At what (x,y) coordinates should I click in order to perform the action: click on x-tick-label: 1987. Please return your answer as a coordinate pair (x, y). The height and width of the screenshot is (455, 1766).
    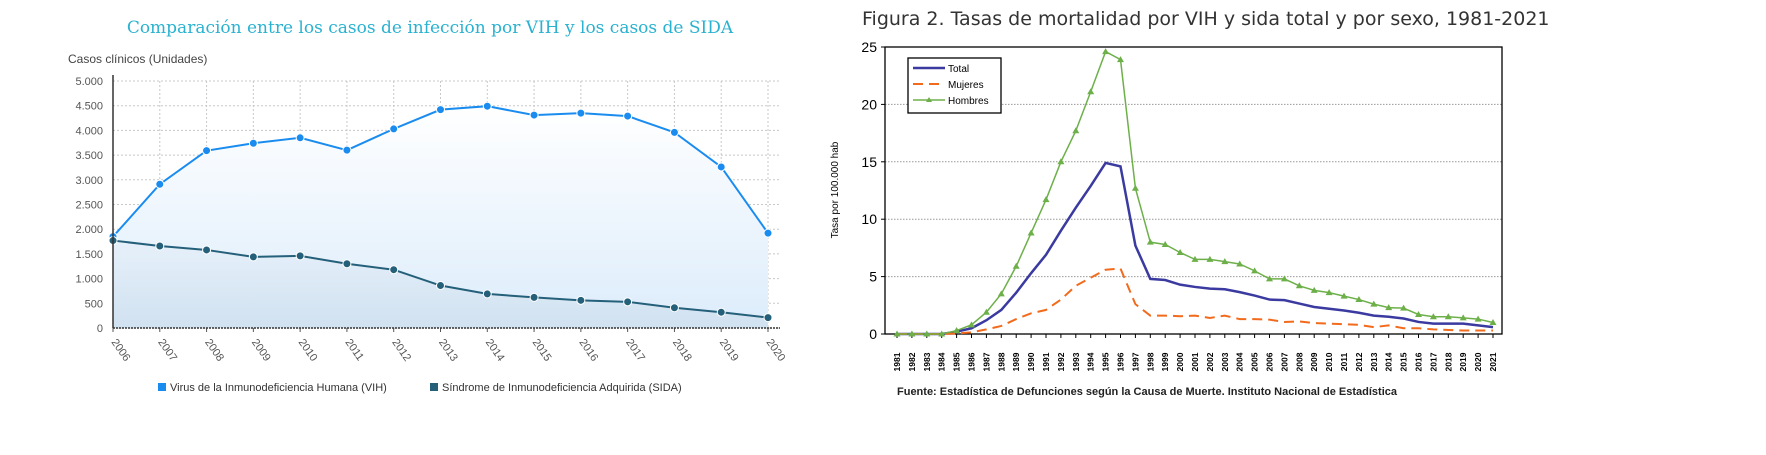
    Looking at the image, I should click on (986, 361).